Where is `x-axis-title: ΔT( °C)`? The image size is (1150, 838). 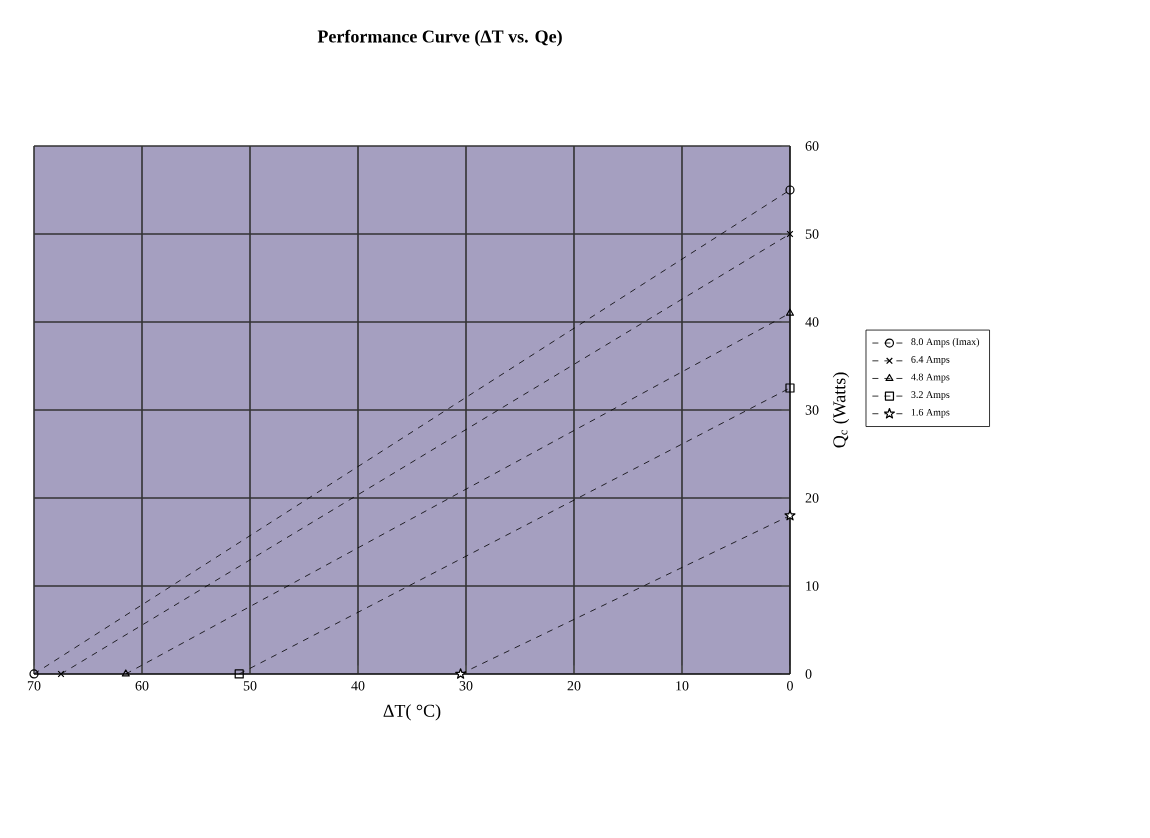 x-axis-title: ΔT( °C) is located at coordinates (412, 712).